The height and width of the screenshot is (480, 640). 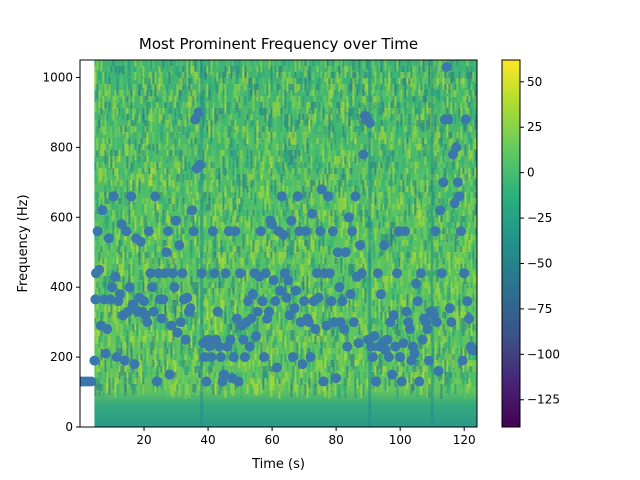 I want to click on colorbar-tick-label: 25, so click(x=534, y=127).